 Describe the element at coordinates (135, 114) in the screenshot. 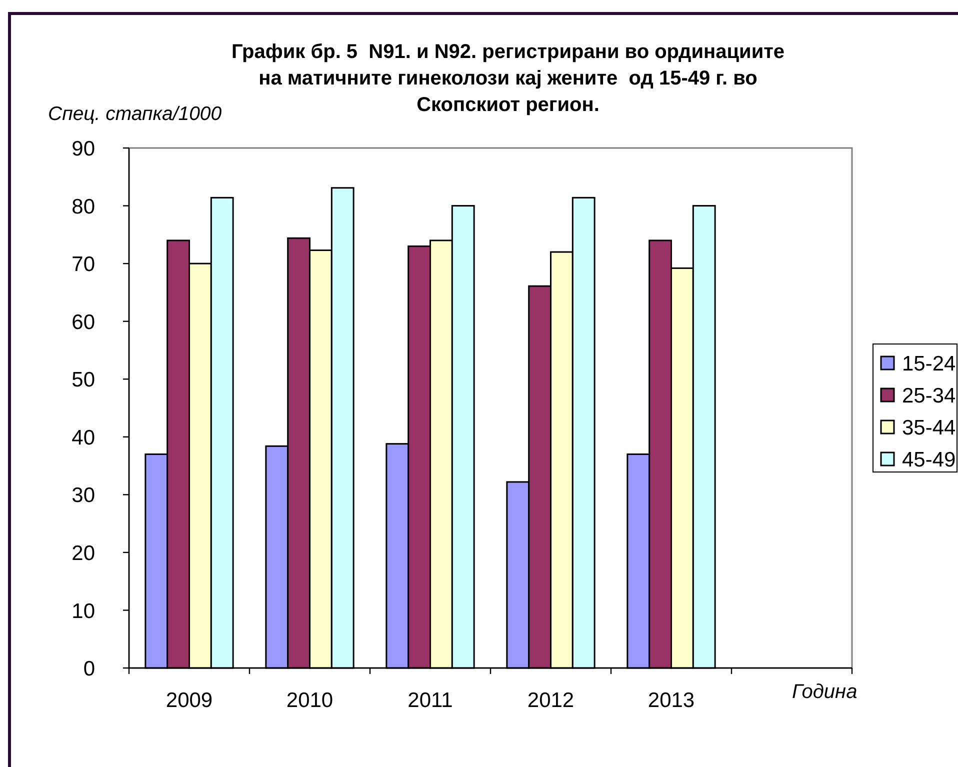

I see `y-axis-title: Спец. стапка/1000` at that location.